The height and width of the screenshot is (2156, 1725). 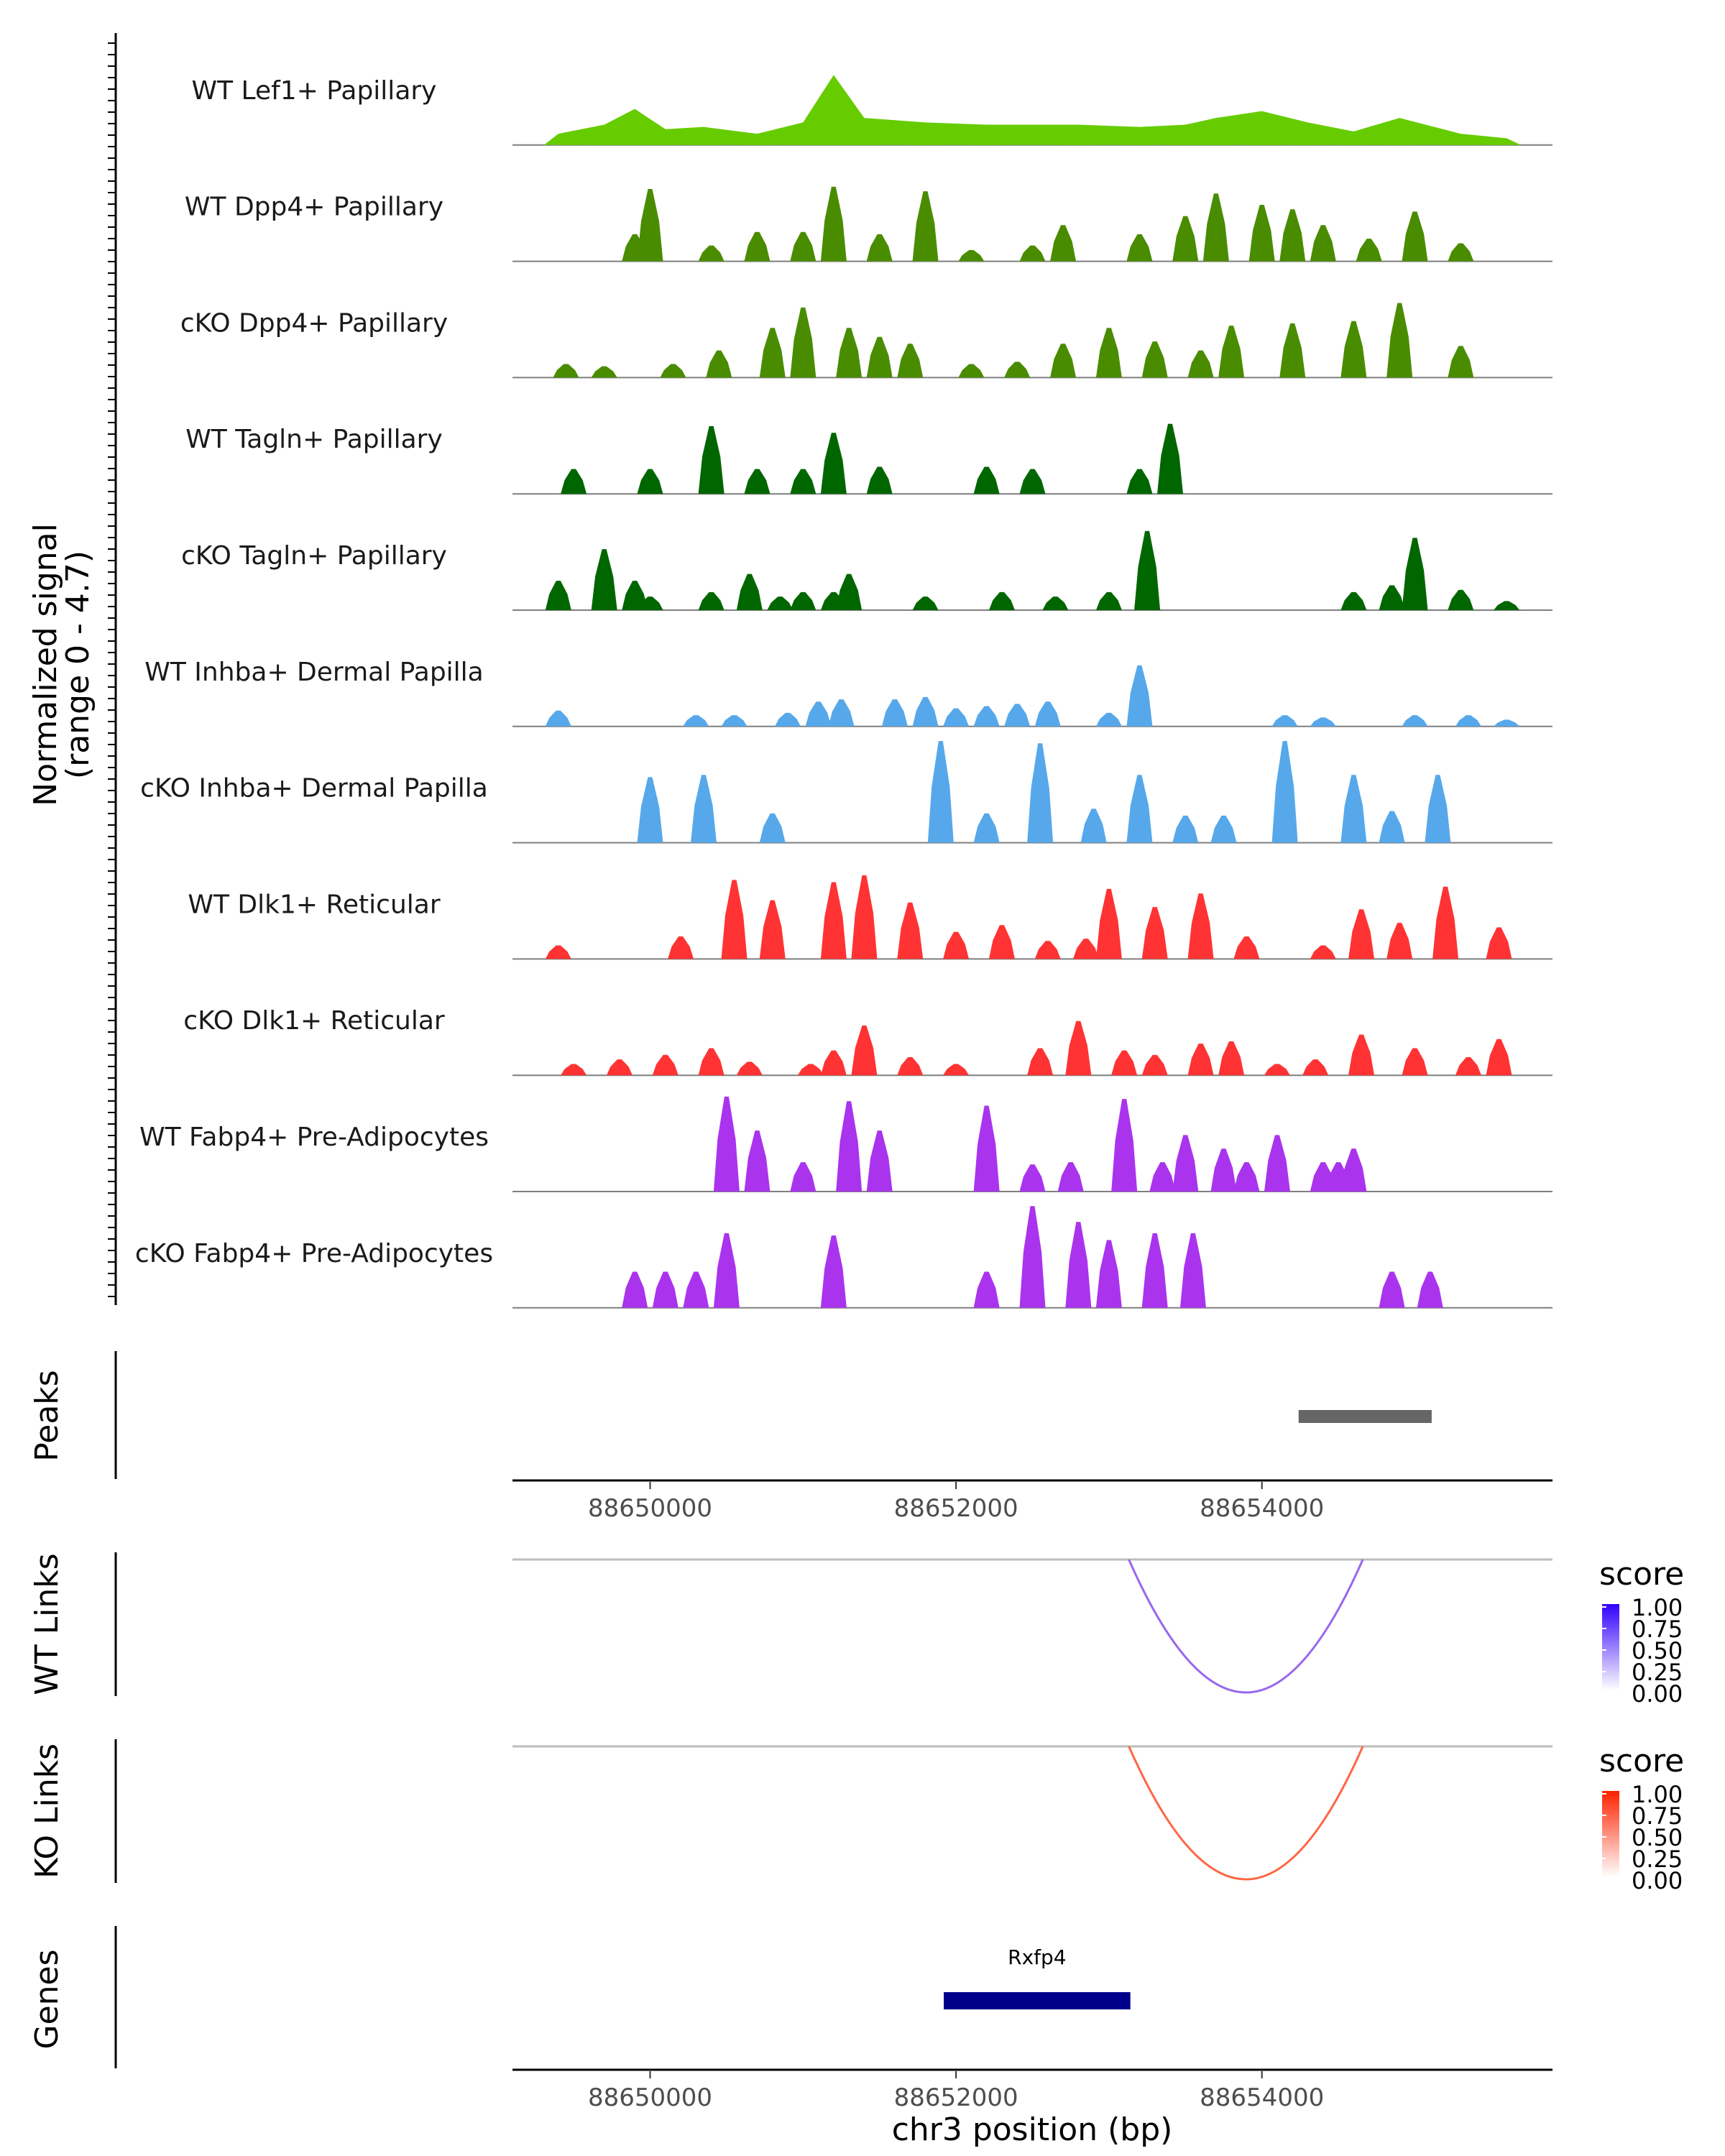 I want to click on ko-links-panel: KO Links, so click(x=790, y=1811).